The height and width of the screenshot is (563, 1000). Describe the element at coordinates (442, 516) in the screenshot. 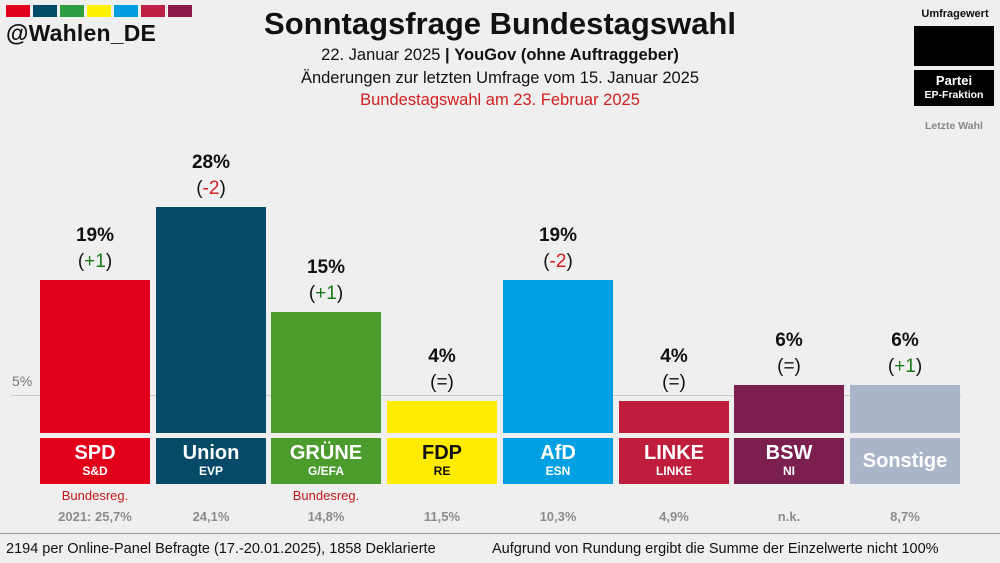

I see `last-election-value: 11,5%` at that location.